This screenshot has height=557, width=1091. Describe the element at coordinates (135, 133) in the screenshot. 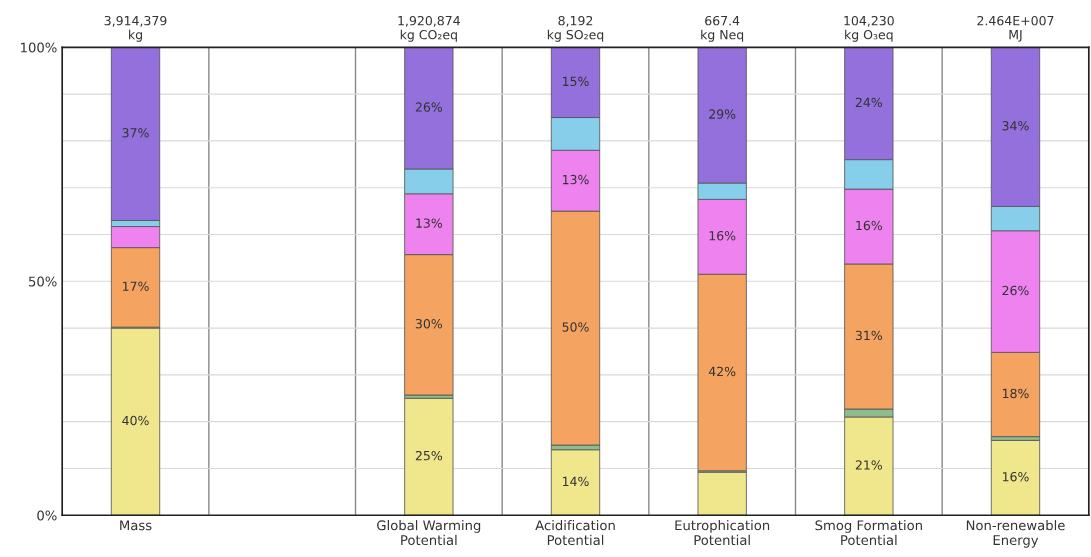

I see `data-label: 37%` at that location.